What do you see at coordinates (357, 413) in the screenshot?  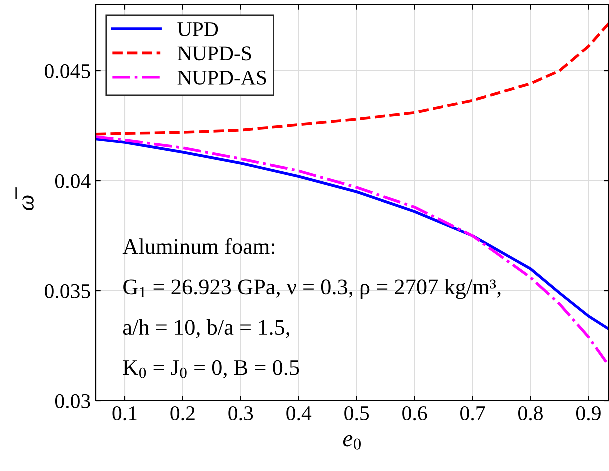 I see `x-tick-label: 0.5` at bounding box center [357, 413].